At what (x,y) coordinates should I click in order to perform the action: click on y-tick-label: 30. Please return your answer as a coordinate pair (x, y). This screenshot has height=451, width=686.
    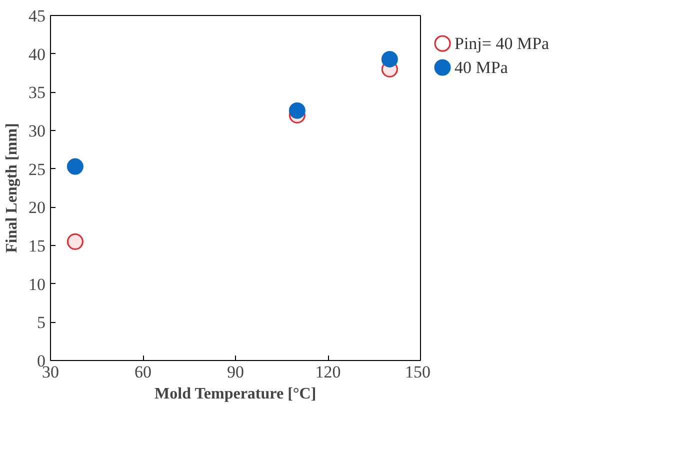
    Looking at the image, I should click on (37, 131).